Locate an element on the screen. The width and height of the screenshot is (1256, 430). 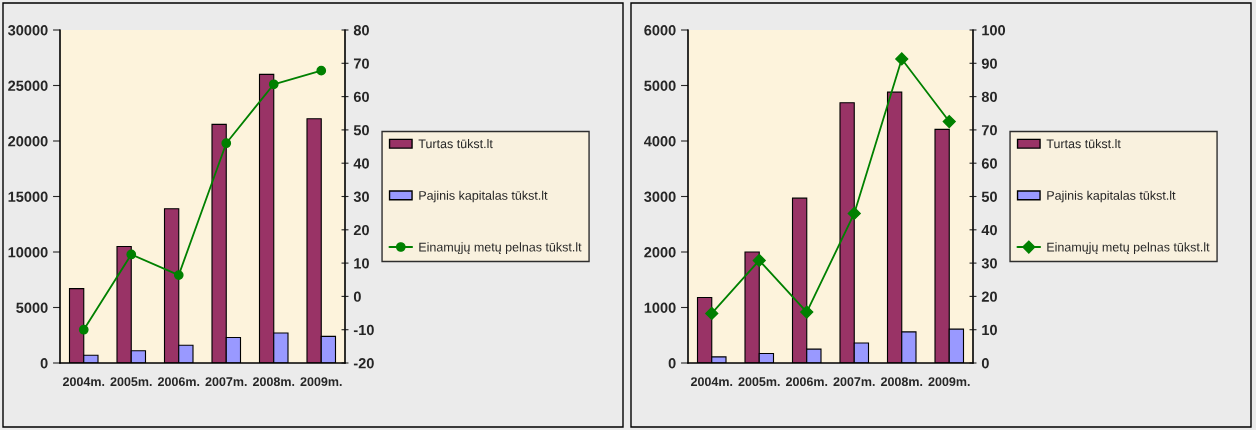
y-tick-label: 20000 is located at coordinates (28, 141).